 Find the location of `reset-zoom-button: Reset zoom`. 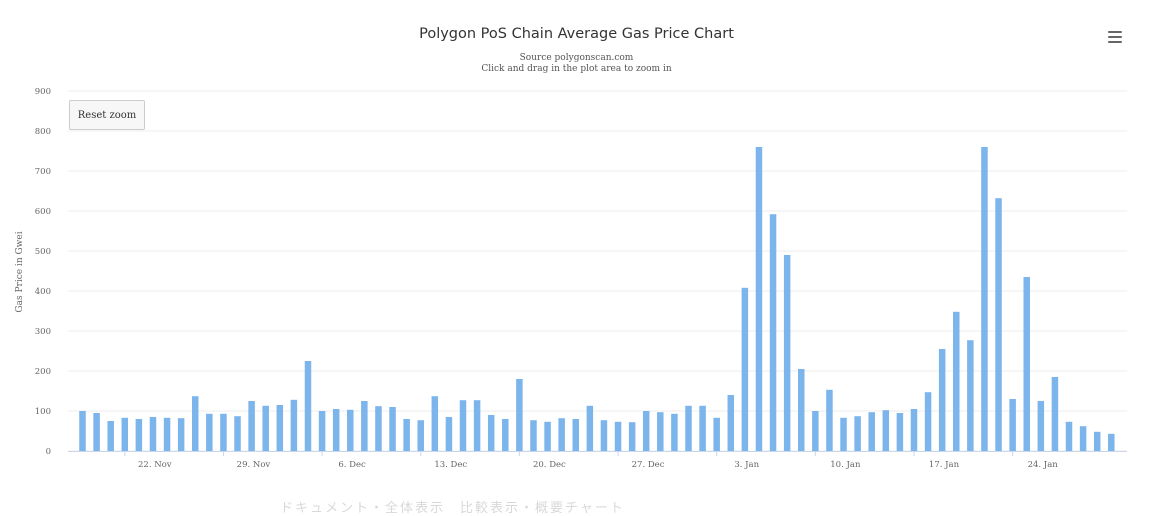

reset-zoom-button: Reset zoom is located at coordinates (107, 115).